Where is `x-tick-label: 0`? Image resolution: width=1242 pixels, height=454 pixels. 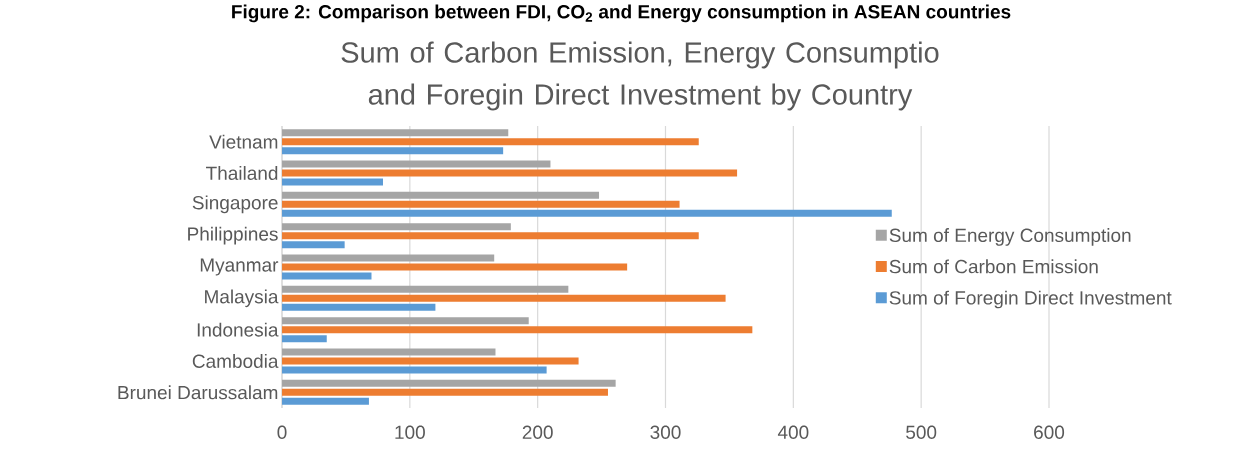 x-tick-label: 0 is located at coordinates (282, 432).